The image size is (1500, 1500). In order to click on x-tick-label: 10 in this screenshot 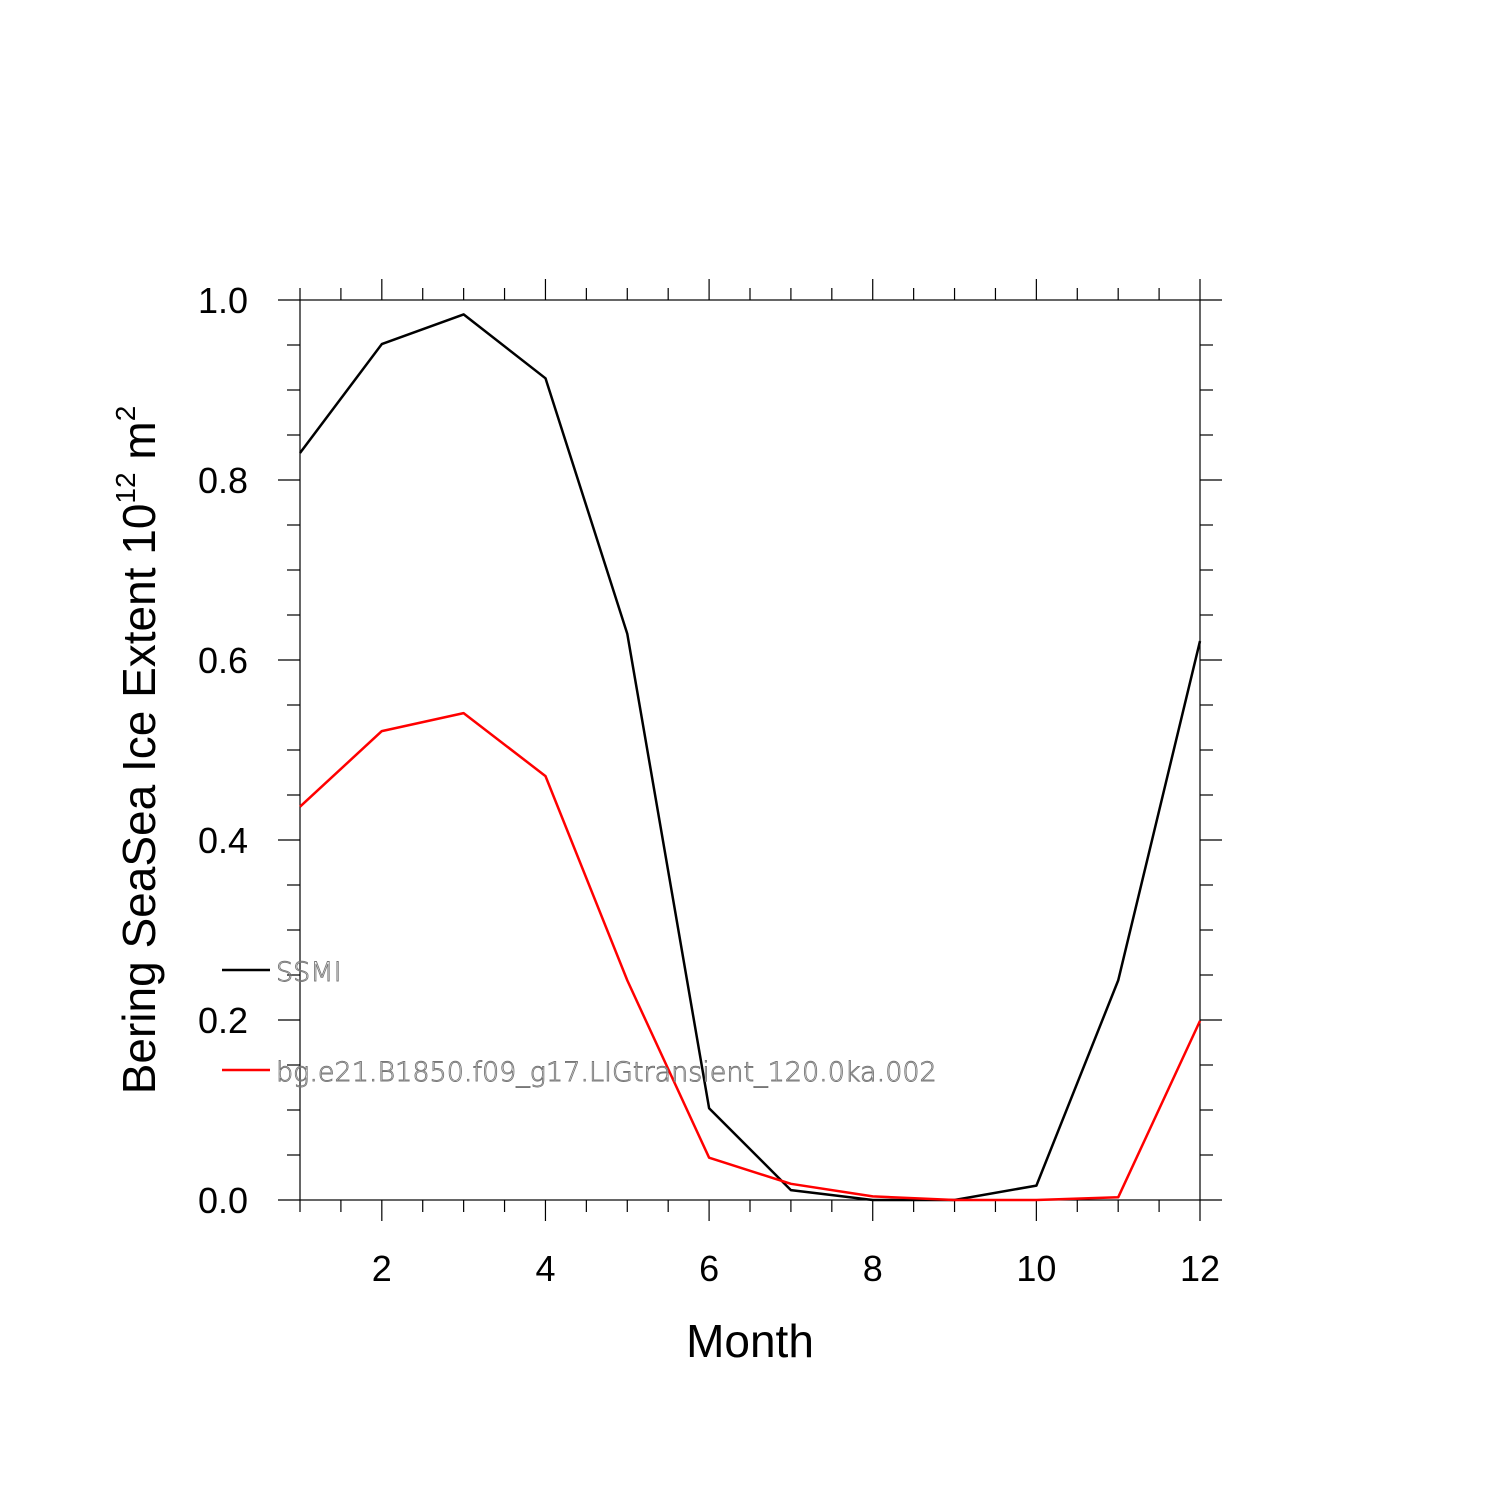, I will do `click(1036, 1268)`.